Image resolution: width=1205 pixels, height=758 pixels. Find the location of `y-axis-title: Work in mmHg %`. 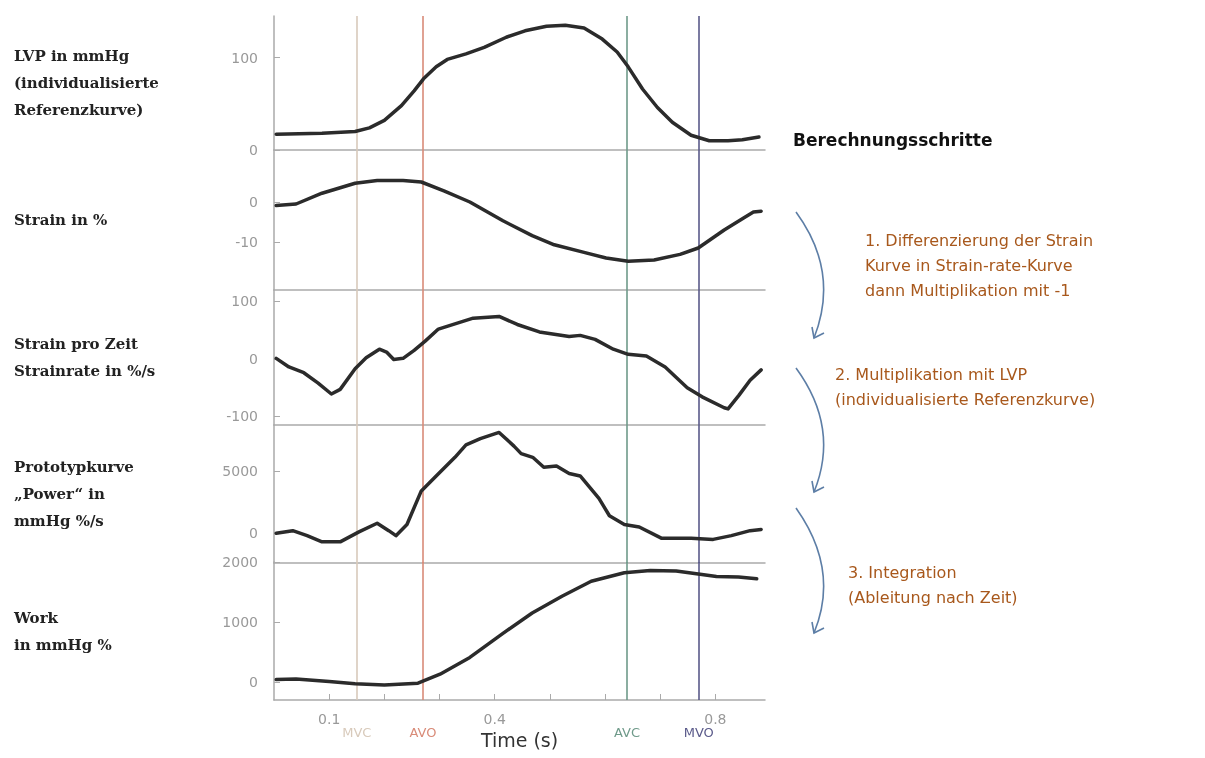

y-axis-title: Work in mmHg % is located at coordinates (62, 631).